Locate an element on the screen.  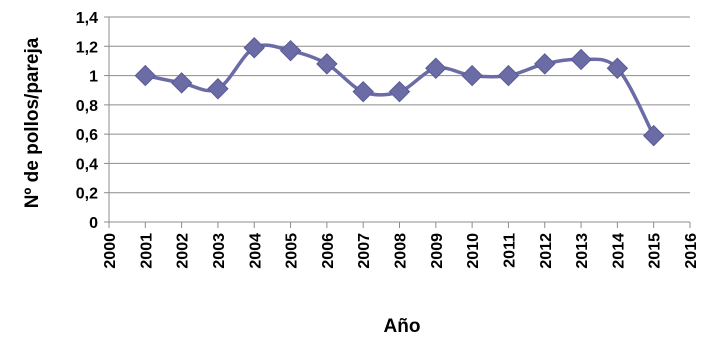
x-tick-label: 2010 is located at coordinates (473, 251).